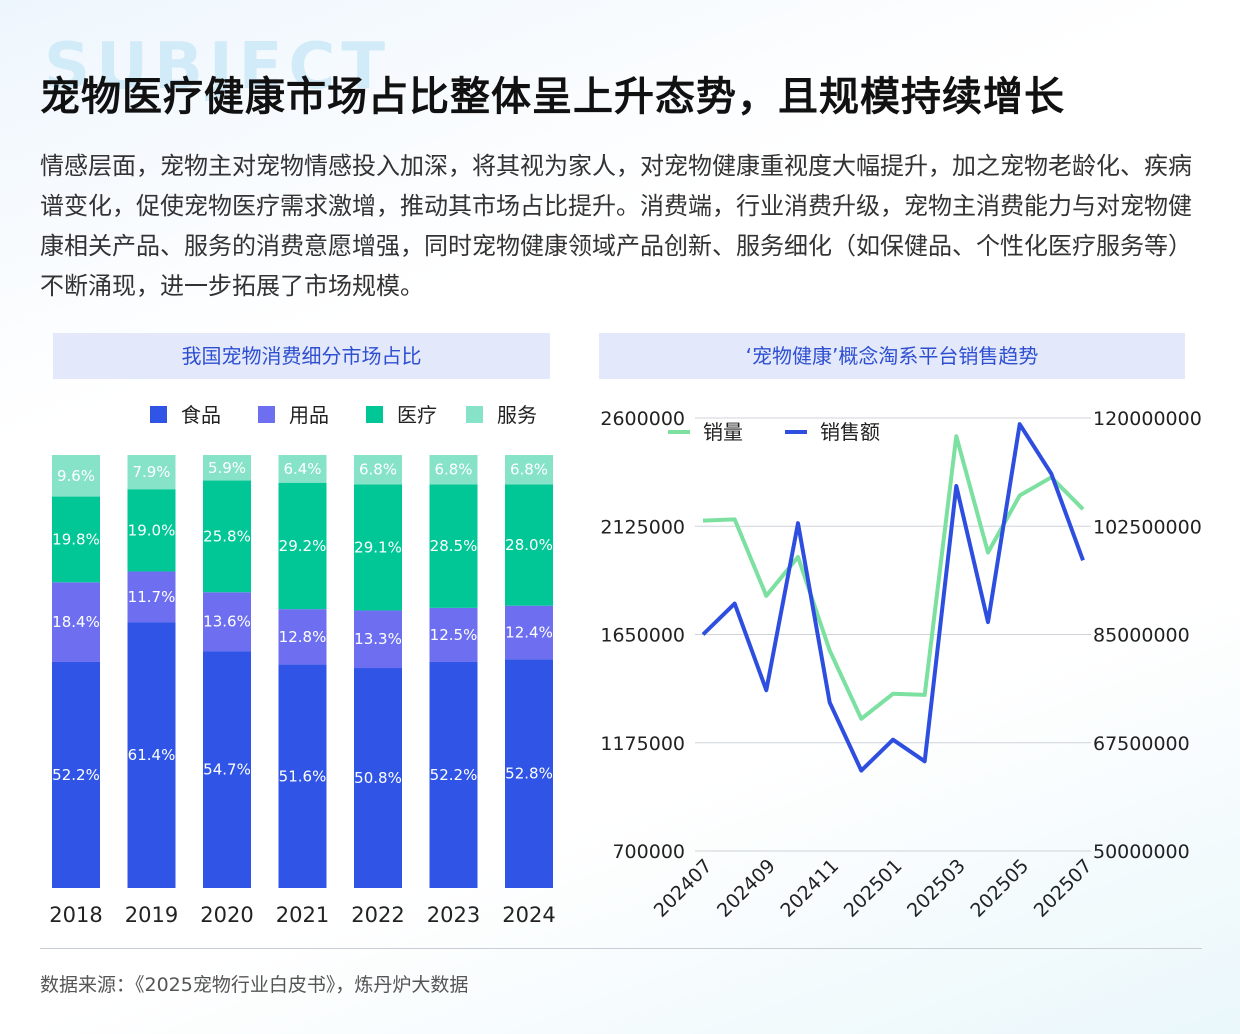  I want to click on x-tick-label: 202407, so click(683, 888).